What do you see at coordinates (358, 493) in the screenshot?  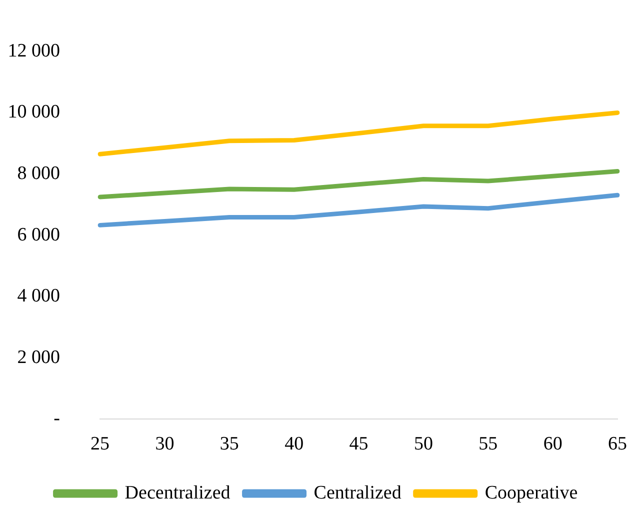 I see `legend-label: Centralized` at bounding box center [358, 493].